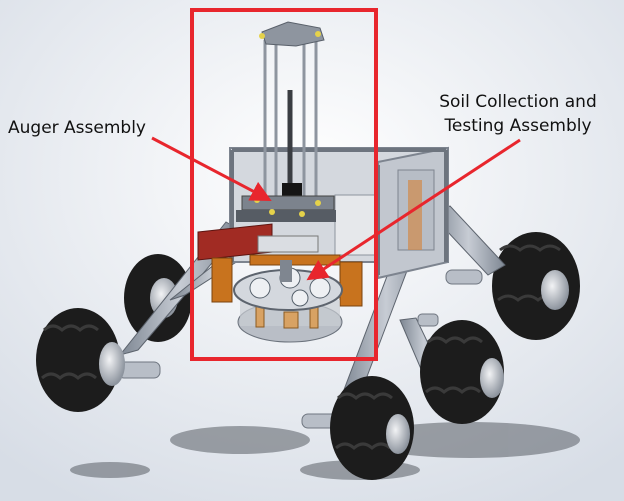 Image resolution: width=624 pixels, height=501 pixels. I want to click on soil-collection-label: Soil Collection and Testing Assembly, so click(518, 114).